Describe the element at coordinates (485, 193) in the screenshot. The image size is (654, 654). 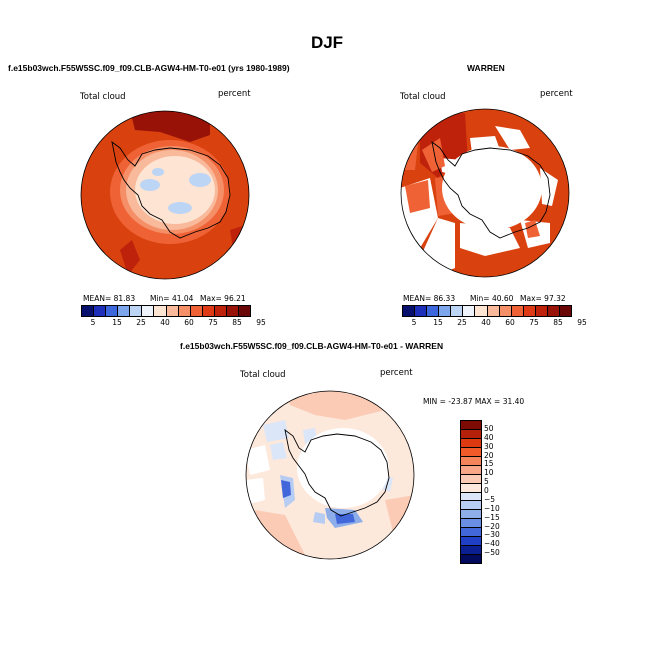
I see `right-polar-map` at that location.